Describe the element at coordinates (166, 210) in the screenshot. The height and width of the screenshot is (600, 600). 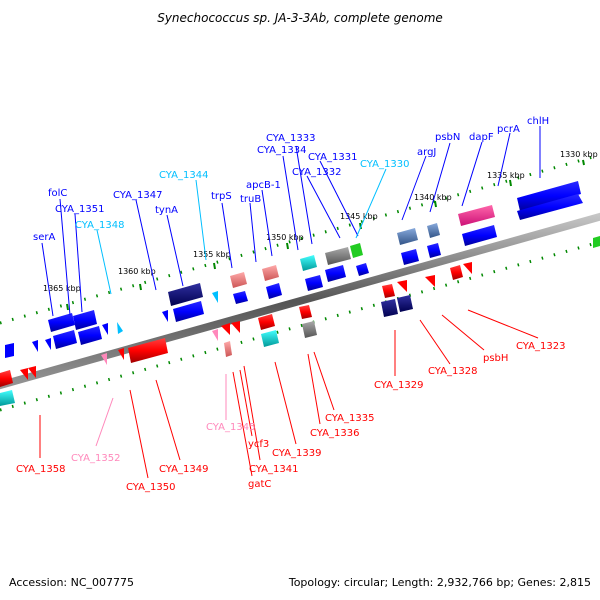
I see `gene-label: tynA` at that location.